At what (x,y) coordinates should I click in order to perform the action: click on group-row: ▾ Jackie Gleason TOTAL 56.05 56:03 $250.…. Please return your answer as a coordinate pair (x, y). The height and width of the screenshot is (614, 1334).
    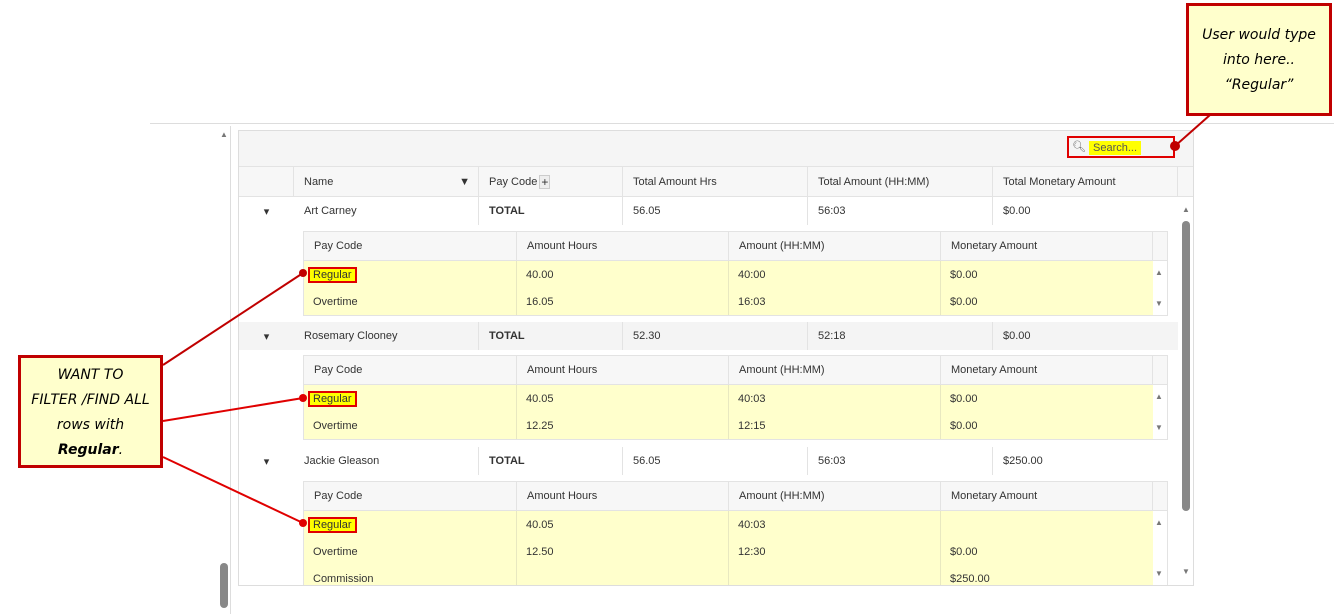
    Looking at the image, I should click on (708, 461).